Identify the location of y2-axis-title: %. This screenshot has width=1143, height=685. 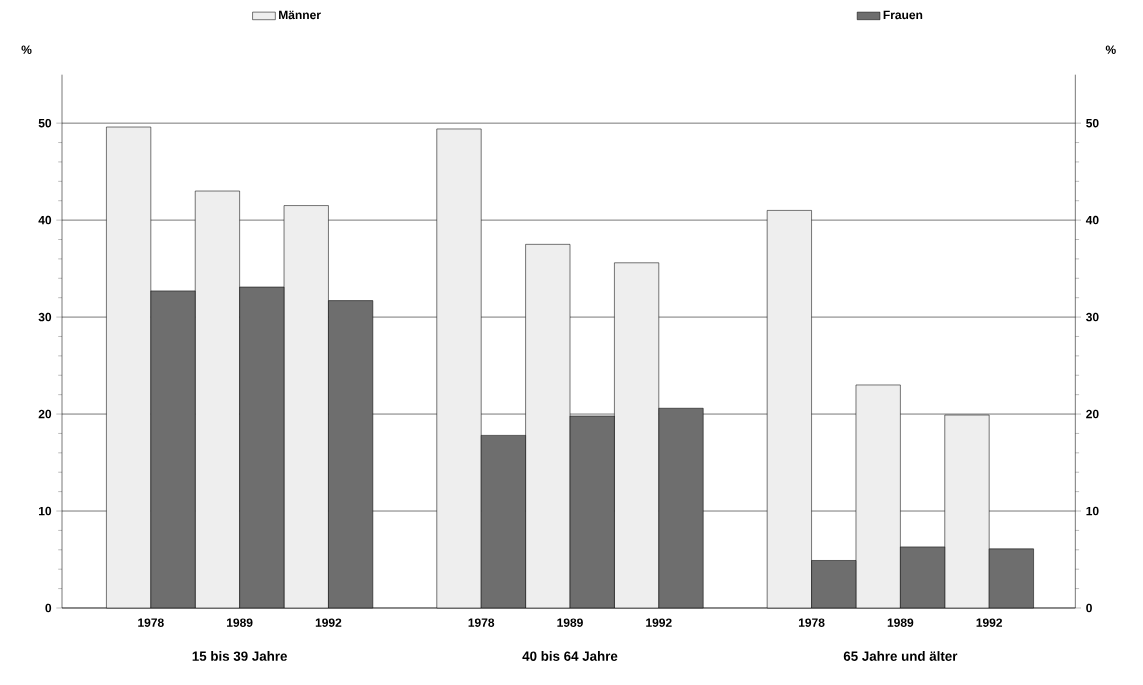
(1110, 49).